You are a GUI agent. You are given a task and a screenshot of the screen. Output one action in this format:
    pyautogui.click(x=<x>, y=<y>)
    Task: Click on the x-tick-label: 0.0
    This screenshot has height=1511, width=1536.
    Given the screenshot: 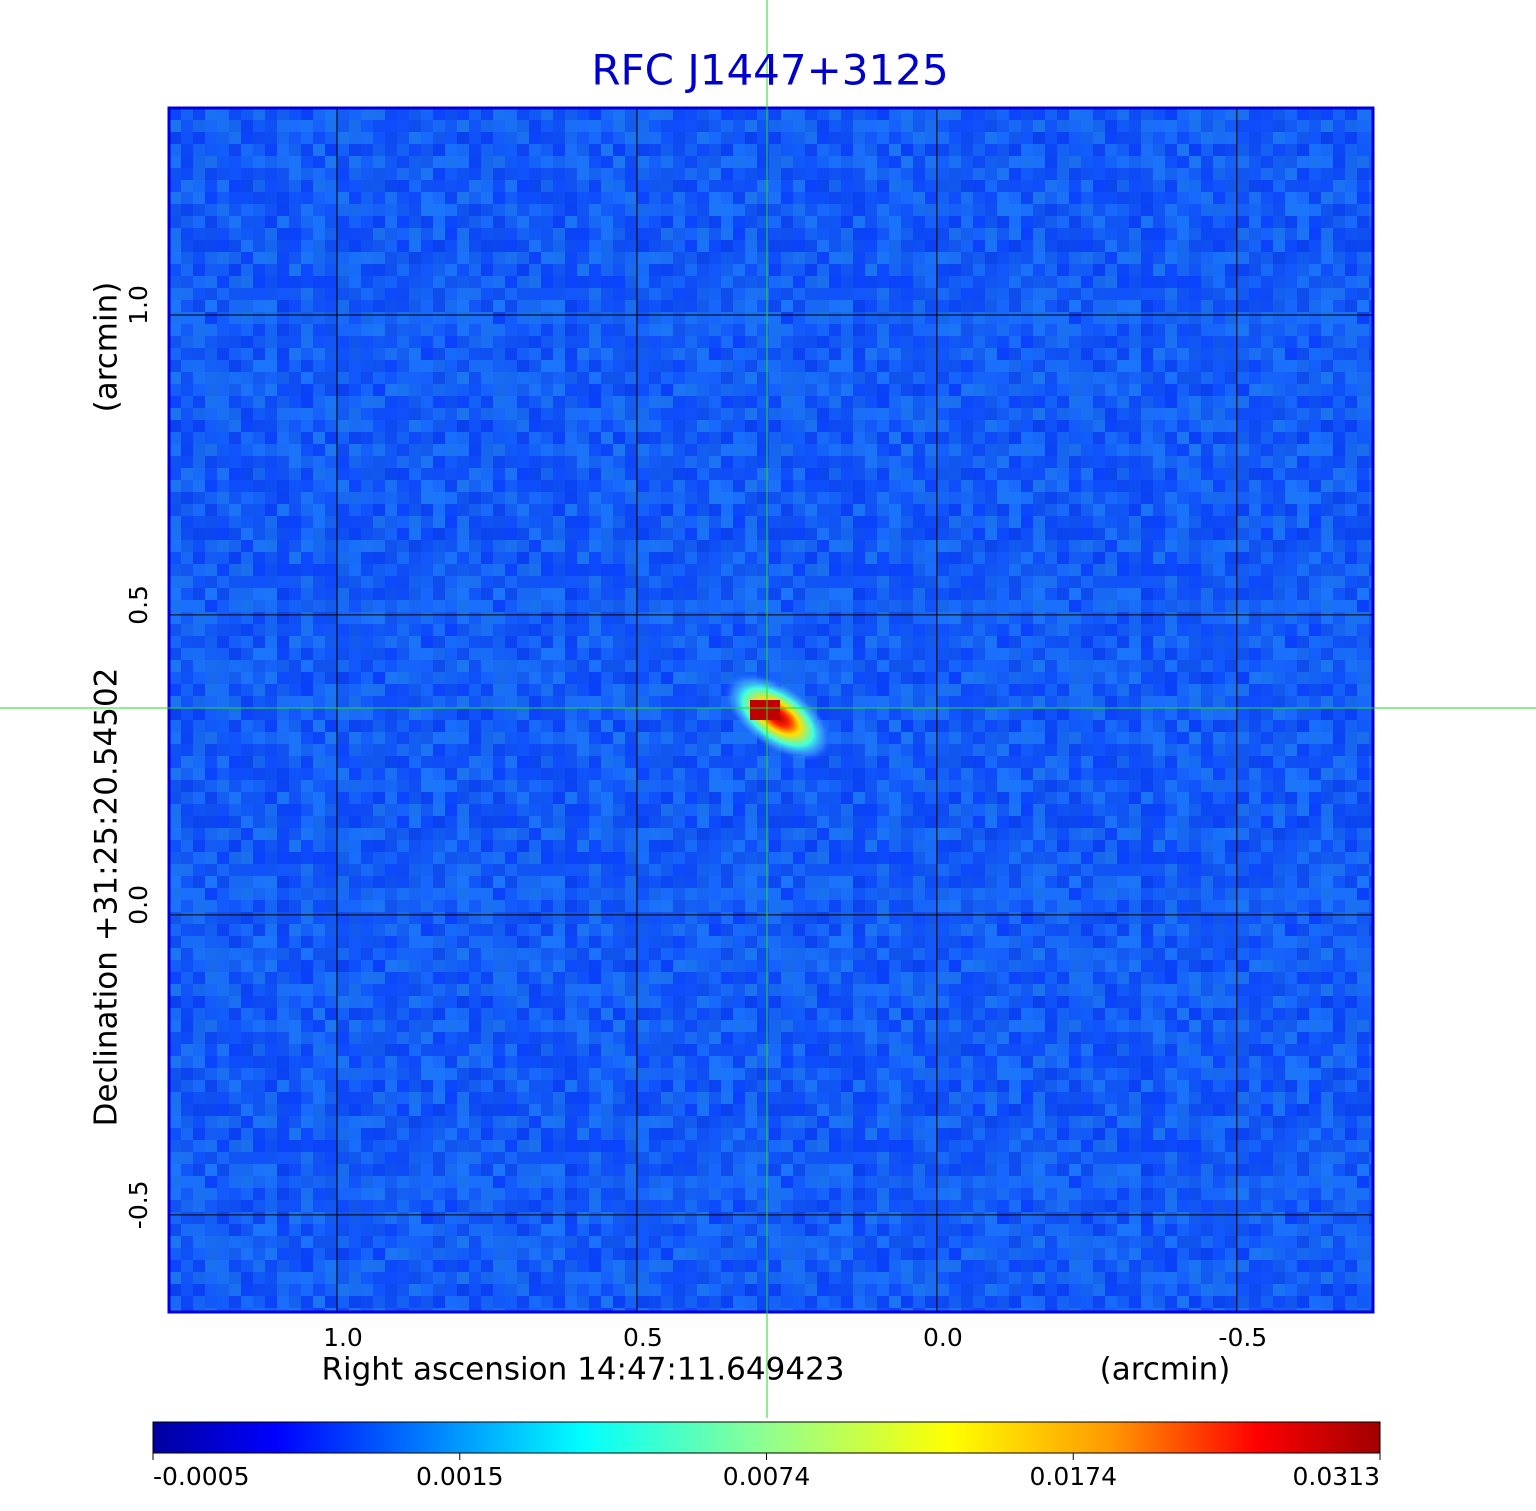 What is the action you would take?
    pyautogui.click(x=943, y=1337)
    